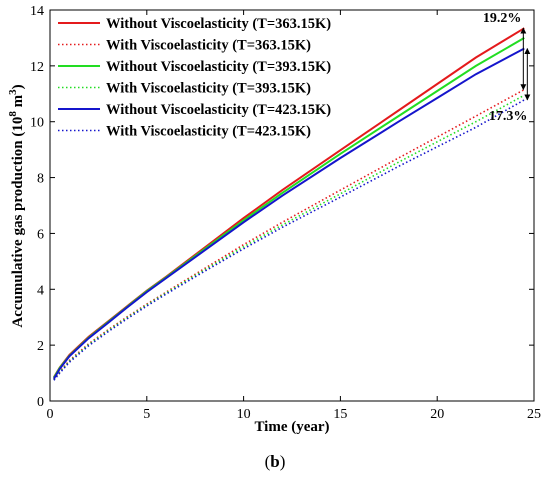 This screenshot has height=477, width=550. I want to click on y-tick-label: 0, so click(40, 402).